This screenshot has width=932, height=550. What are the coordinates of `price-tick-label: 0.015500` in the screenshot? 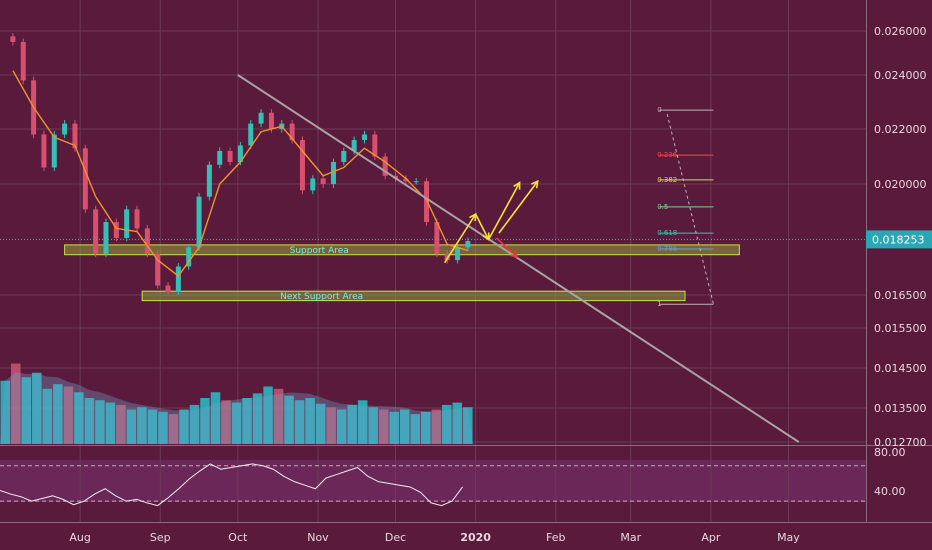 It's located at (900, 328).